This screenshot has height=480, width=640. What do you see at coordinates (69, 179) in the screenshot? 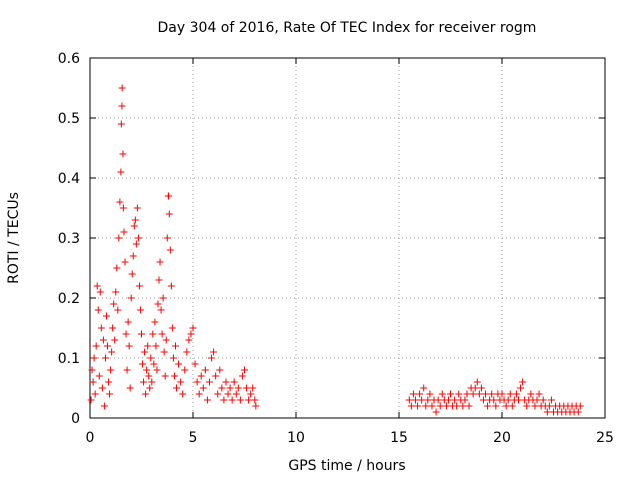
I see `y-tick-label: 0.4` at bounding box center [69, 179].